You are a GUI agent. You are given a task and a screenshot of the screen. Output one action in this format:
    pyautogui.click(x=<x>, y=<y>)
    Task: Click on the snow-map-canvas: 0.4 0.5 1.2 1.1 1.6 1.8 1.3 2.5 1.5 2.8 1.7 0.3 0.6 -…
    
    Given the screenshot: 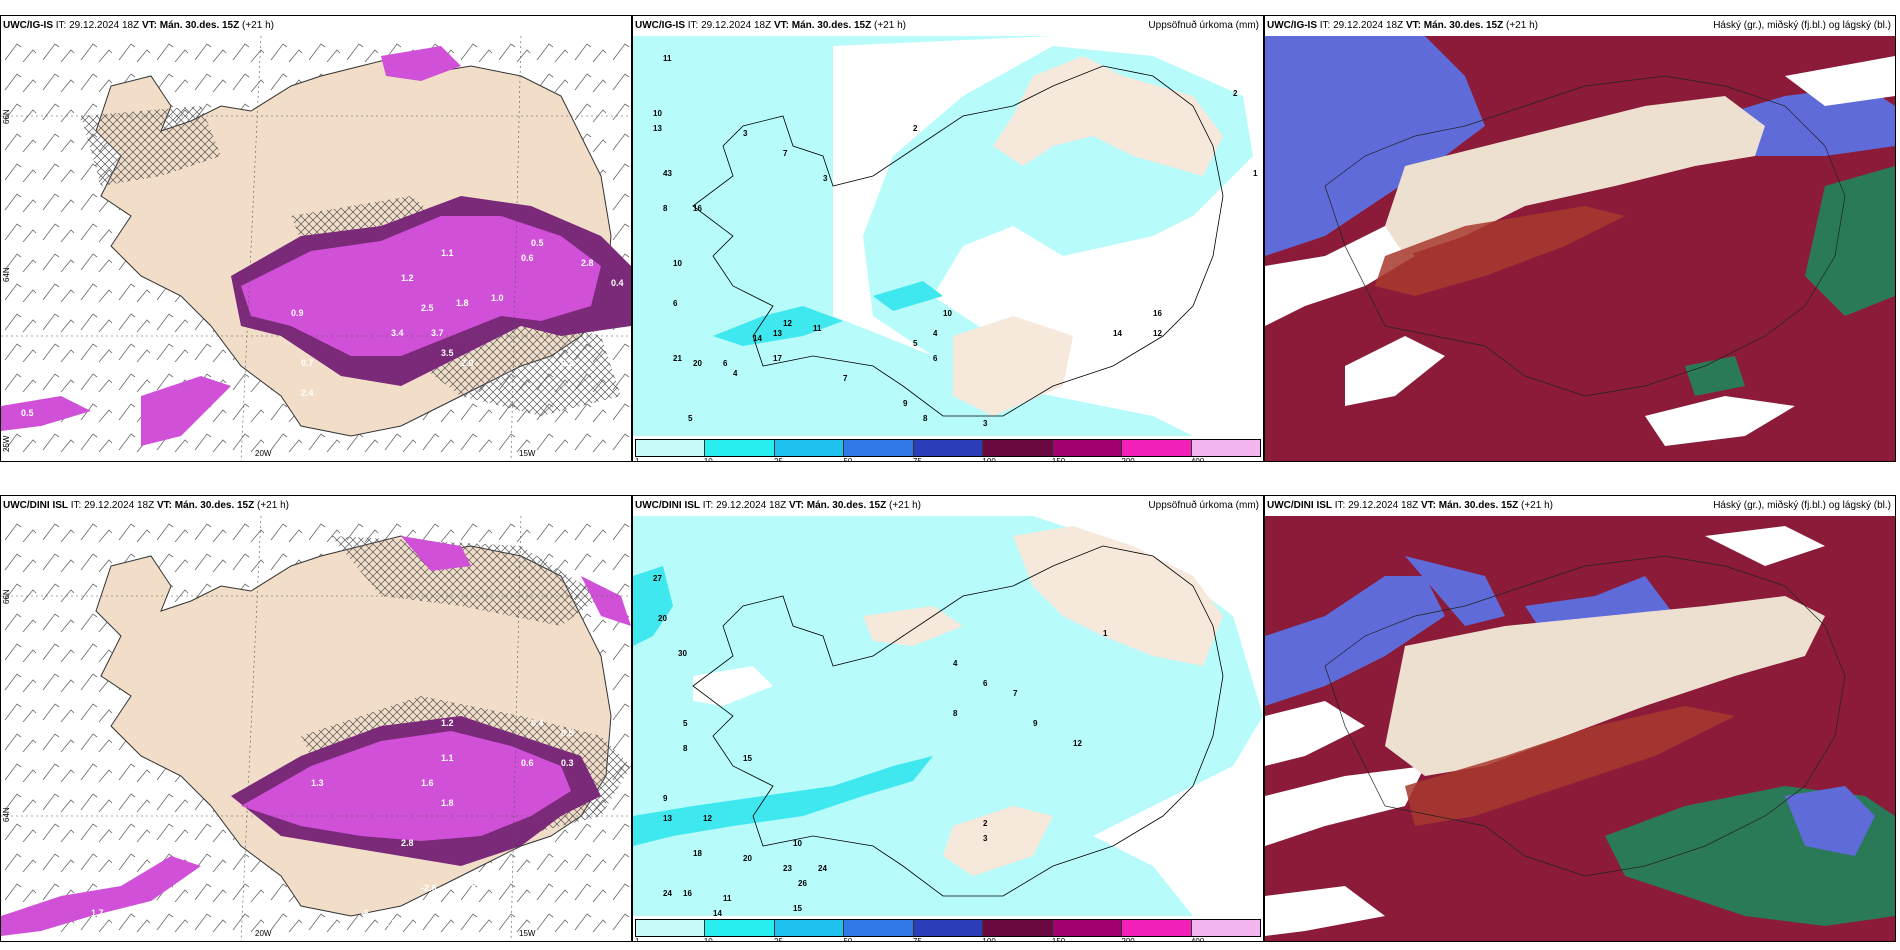 What is the action you would take?
    pyautogui.click(x=316, y=728)
    